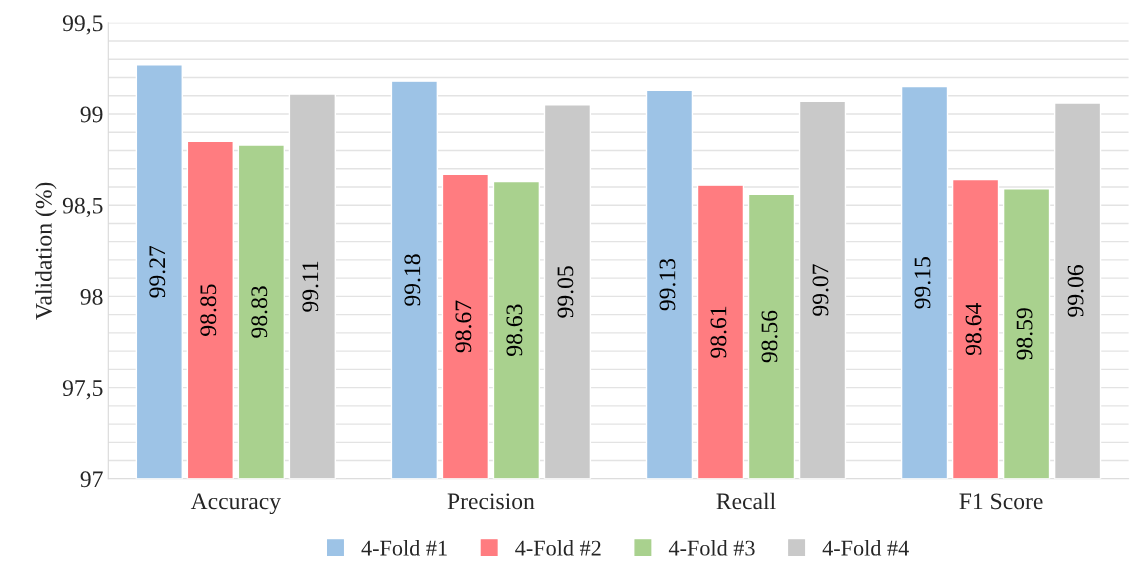 Image resolution: width=1140 pixels, height=570 pixels. What do you see at coordinates (82, 207) in the screenshot?
I see `y-tick-label: 98,5` at bounding box center [82, 207].